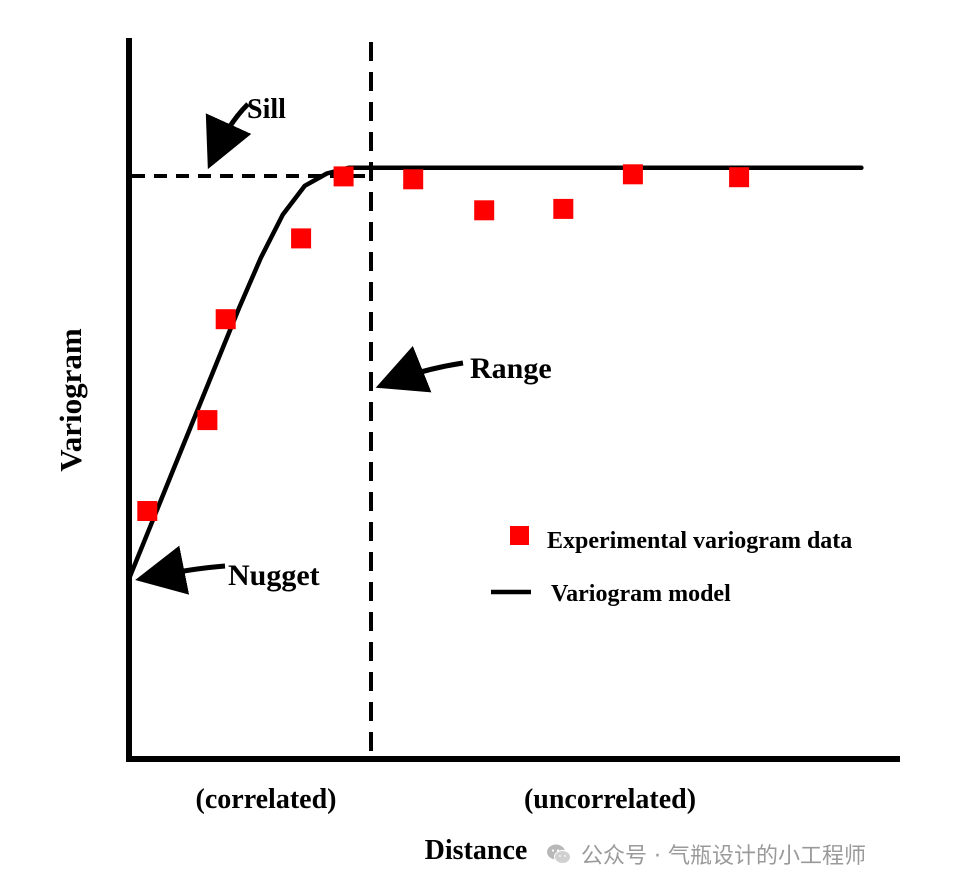  What do you see at coordinates (180, 570) in the screenshot?
I see `nugget-arrow` at bounding box center [180, 570].